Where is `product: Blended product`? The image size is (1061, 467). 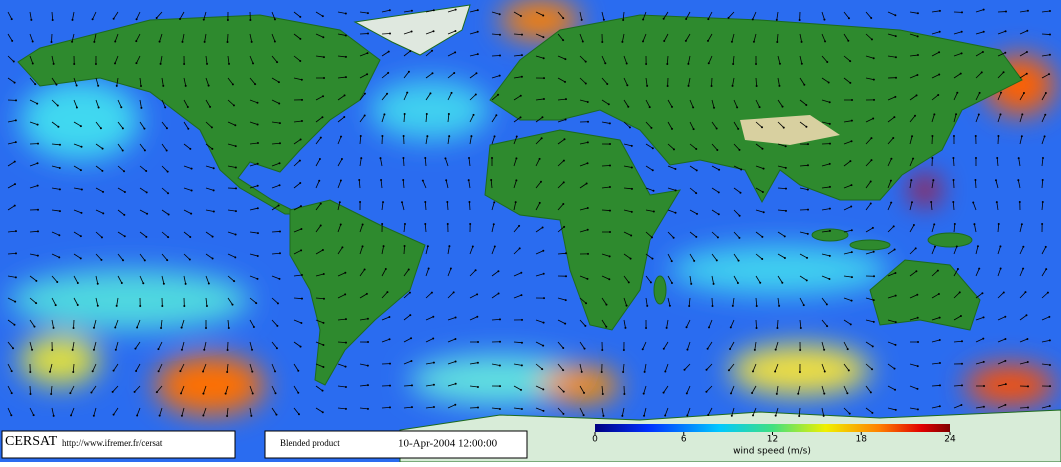 product: Blended product is located at coordinates (310, 443).